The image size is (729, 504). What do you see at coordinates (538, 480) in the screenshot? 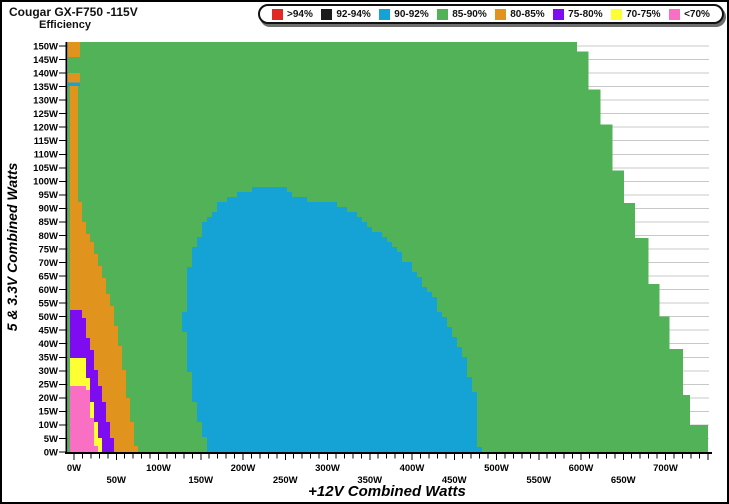
I see `x-tick-label: 550W` at bounding box center [538, 480].